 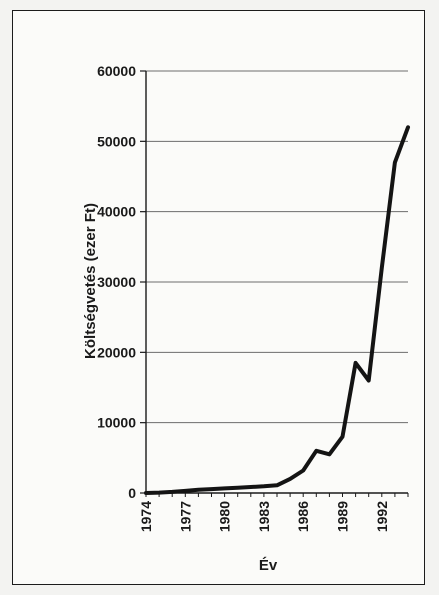 I want to click on y-tick-label: 20000, so click(x=116, y=352).